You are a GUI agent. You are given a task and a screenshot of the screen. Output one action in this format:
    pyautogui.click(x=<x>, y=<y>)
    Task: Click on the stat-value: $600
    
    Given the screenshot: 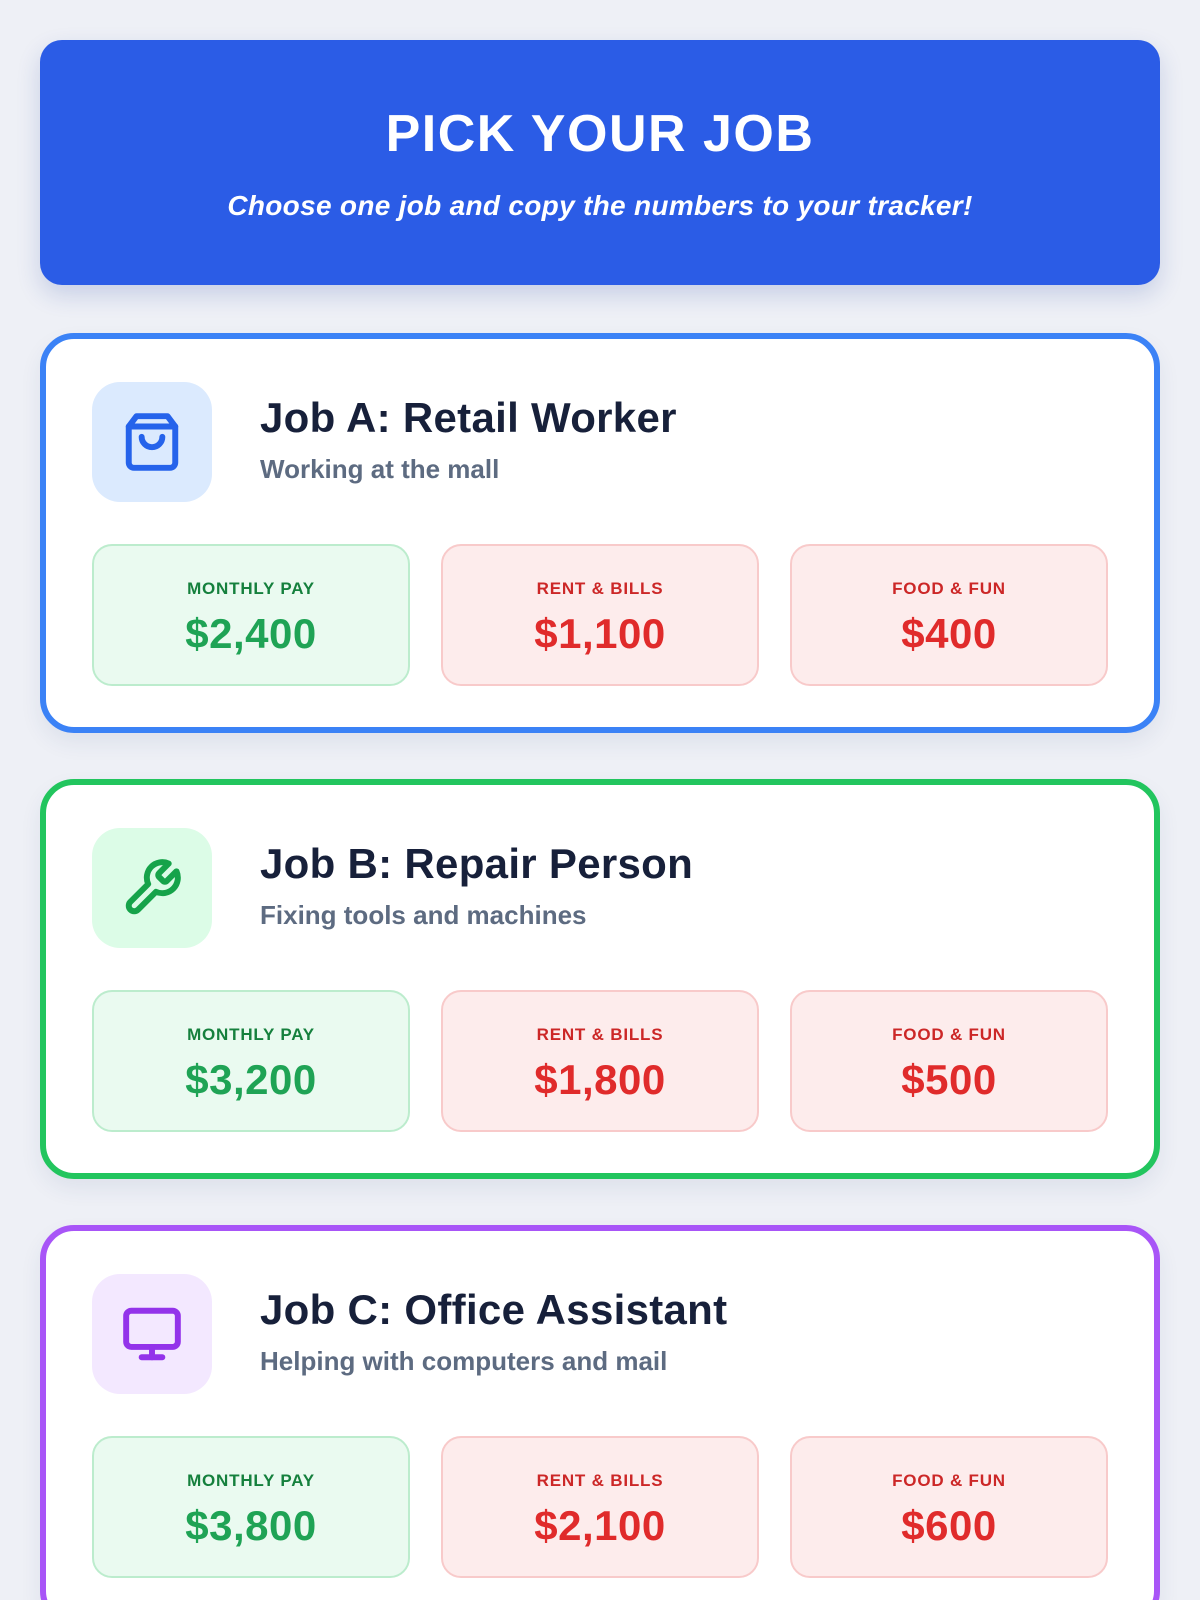 What is the action you would take?
    pyautogui.click(x=949, y=1525)
    